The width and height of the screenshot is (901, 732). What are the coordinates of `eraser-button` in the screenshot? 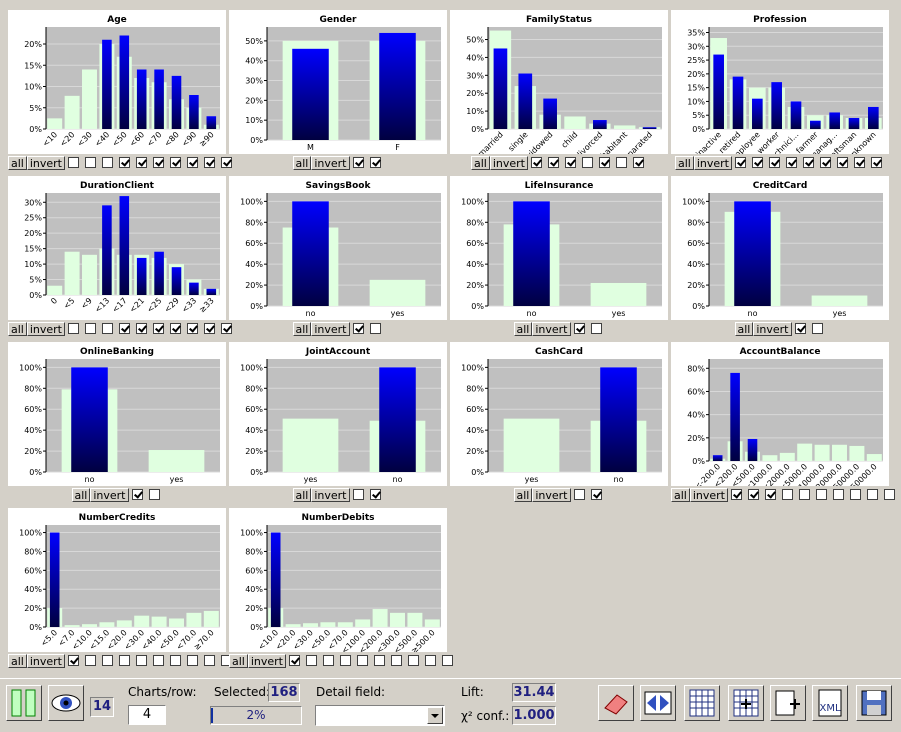 It's located at (616, 703).